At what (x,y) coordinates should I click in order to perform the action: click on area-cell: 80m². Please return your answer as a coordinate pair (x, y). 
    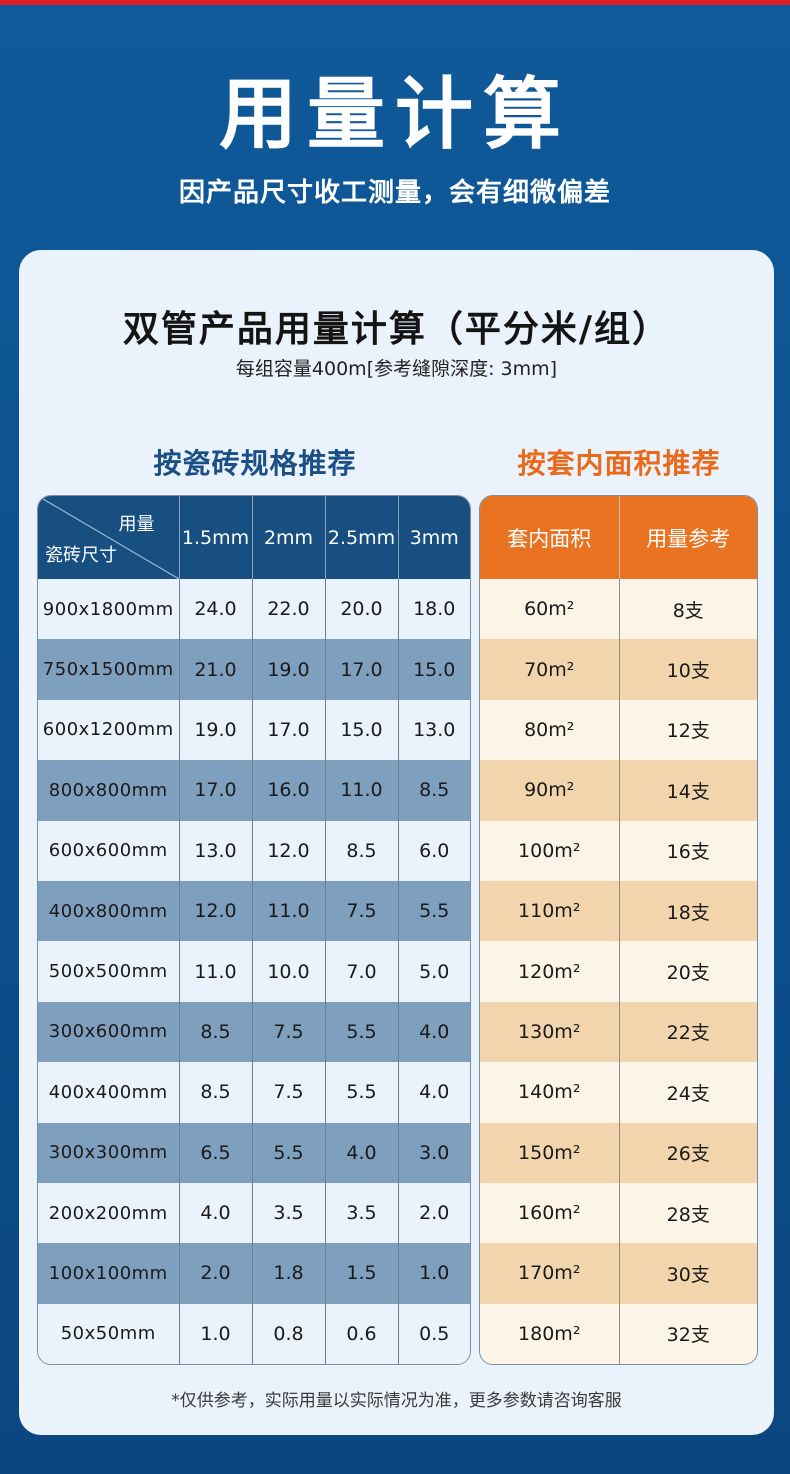
    Looking at the image, I should click on (550, 730).